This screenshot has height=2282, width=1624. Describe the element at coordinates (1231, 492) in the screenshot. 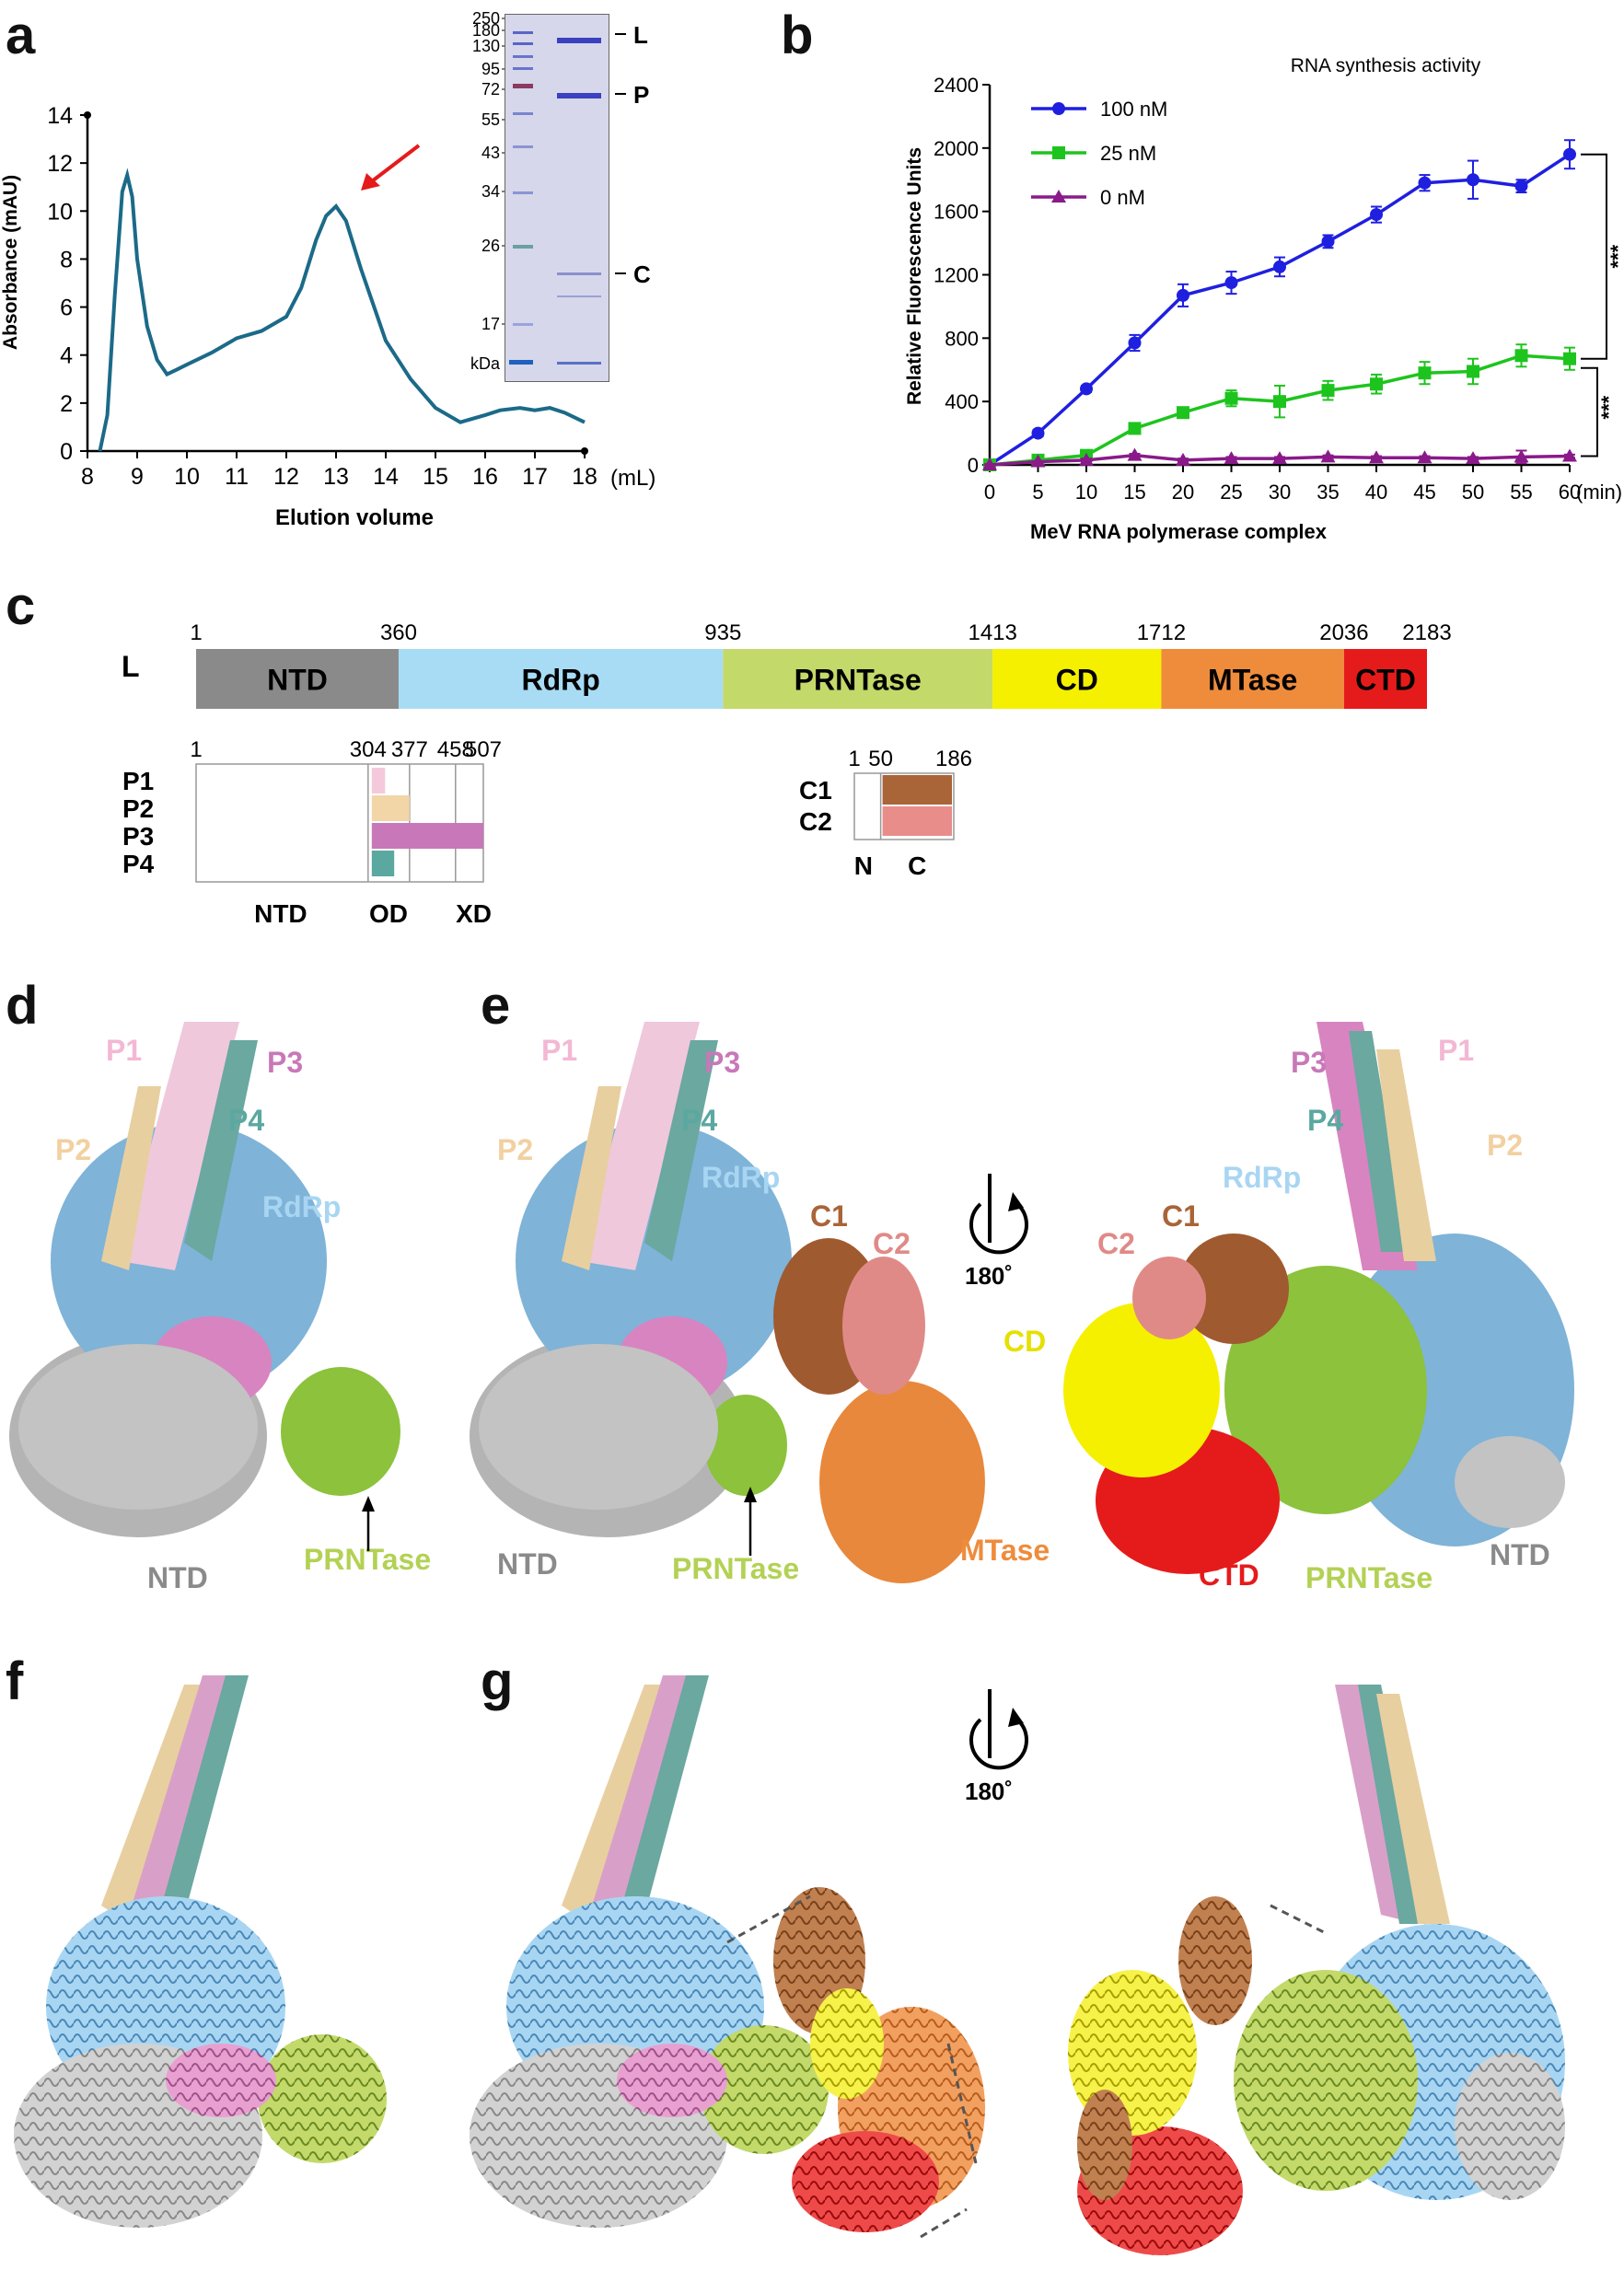

I see `x-tick-label: 25` at that location.